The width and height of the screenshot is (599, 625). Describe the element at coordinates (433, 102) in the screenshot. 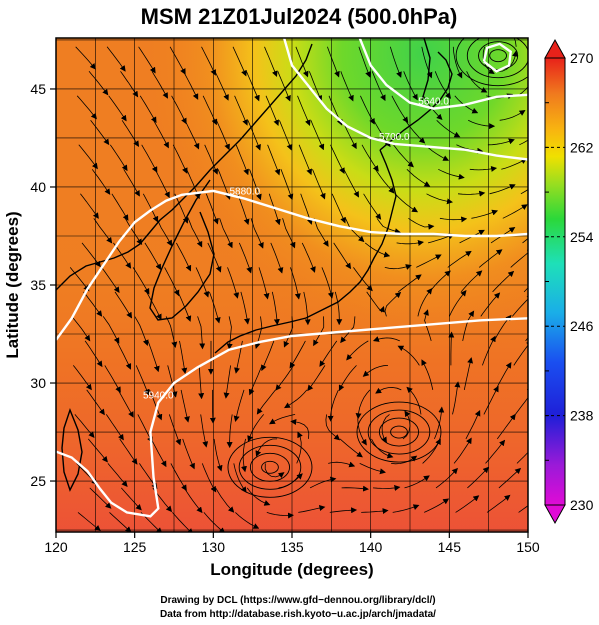

I see `contour-label: 5640.0` at that location.